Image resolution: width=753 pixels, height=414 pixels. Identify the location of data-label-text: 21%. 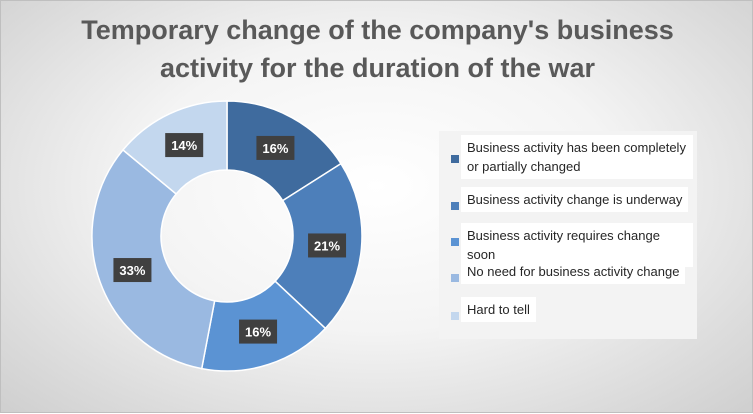
(327, 245).